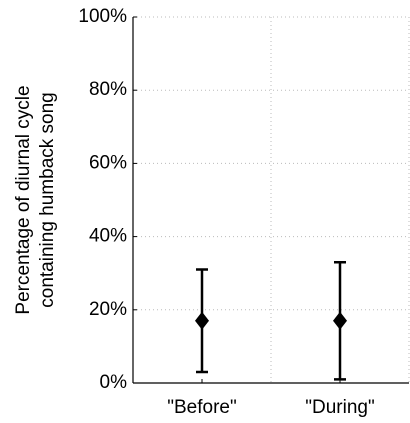 The height and width of the screenshot is (423, 410). I want to click on x-tick-label: "Before", so click(201, 407).